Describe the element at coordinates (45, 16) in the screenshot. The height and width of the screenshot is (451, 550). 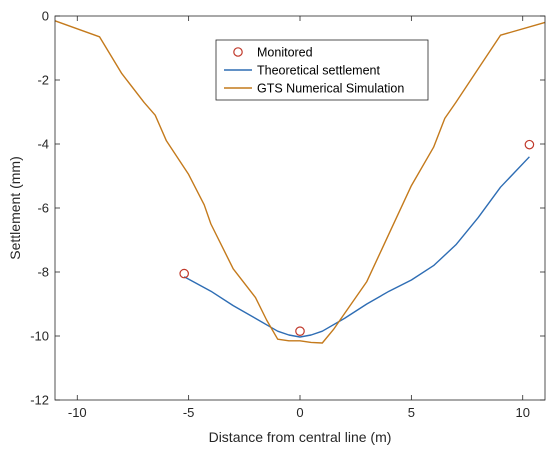
I see `y-tick-label: 0` at that location.